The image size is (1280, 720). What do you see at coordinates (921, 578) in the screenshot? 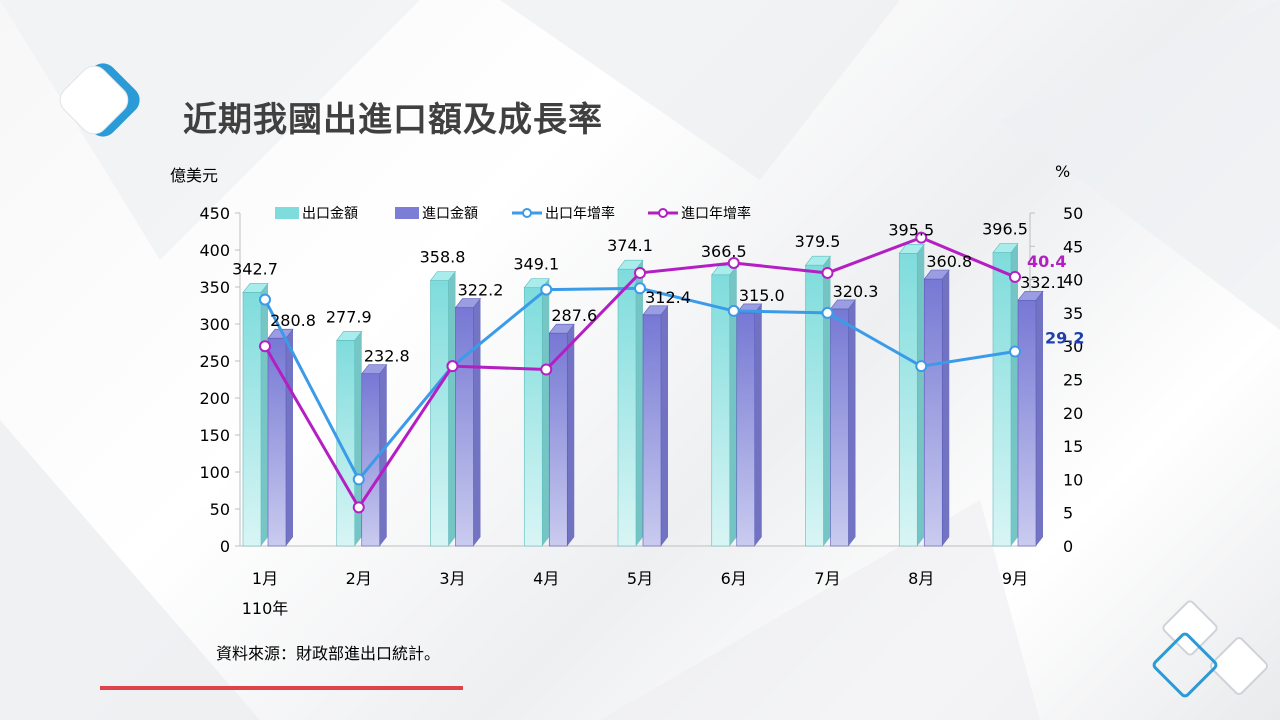
I see `x-tick-label: 8月` at bounding box center [921, 578].